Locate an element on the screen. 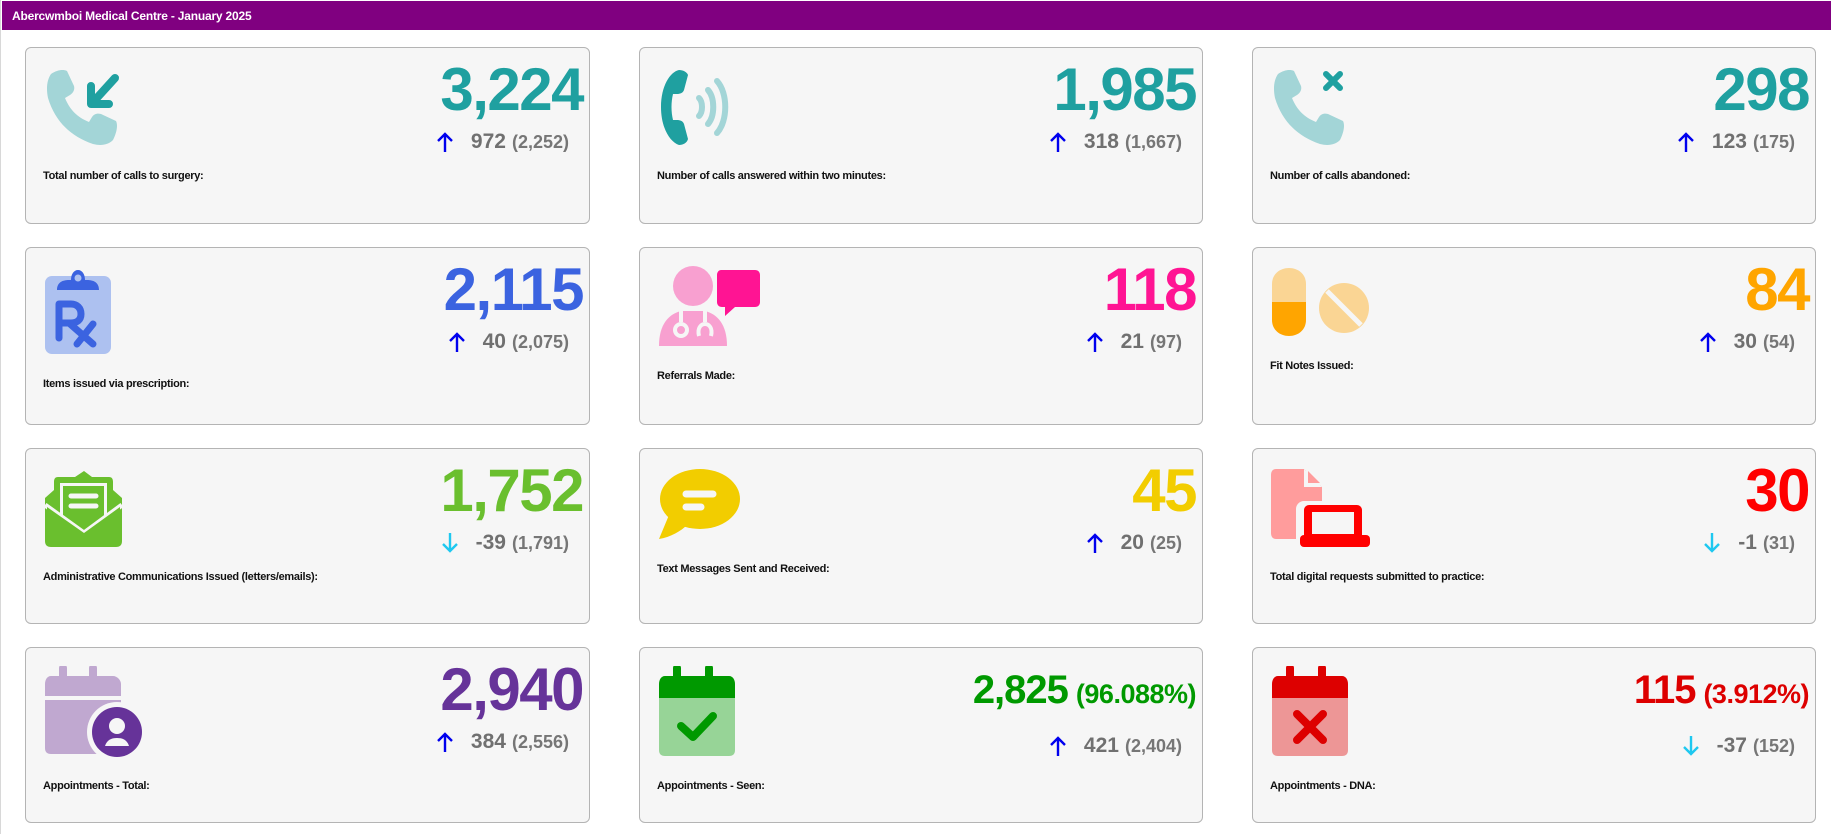 The image size is (1831, 834). kpi-previous-value: (2,075) is located at coordinates (540, 341).